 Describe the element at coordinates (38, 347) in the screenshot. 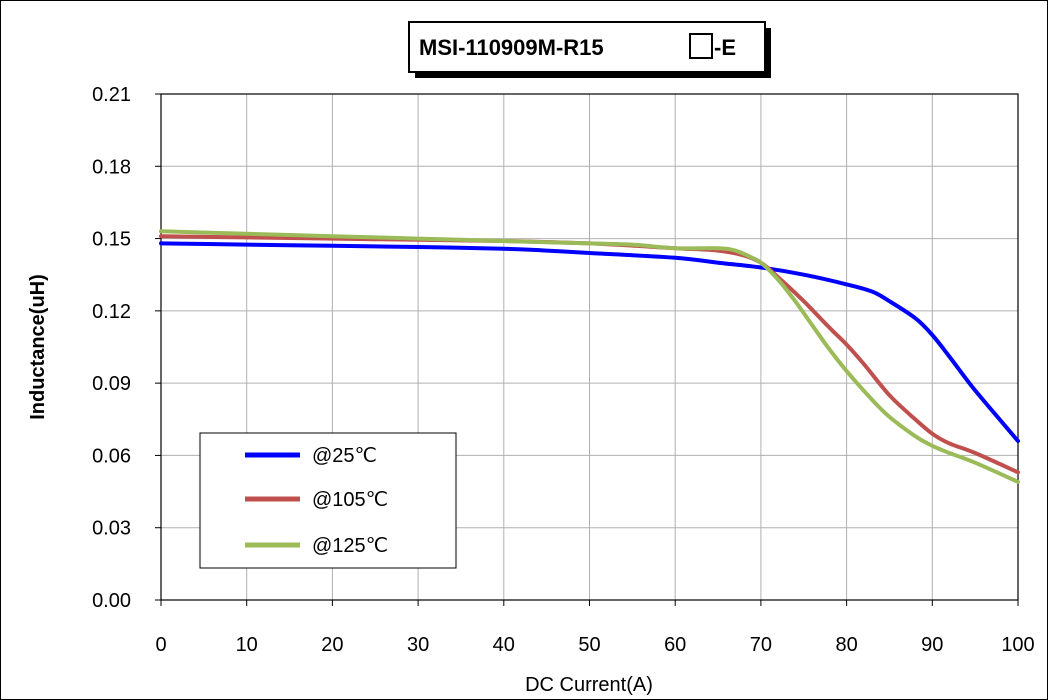

I see `y-axis-title: Inductance(uH)` at that location.